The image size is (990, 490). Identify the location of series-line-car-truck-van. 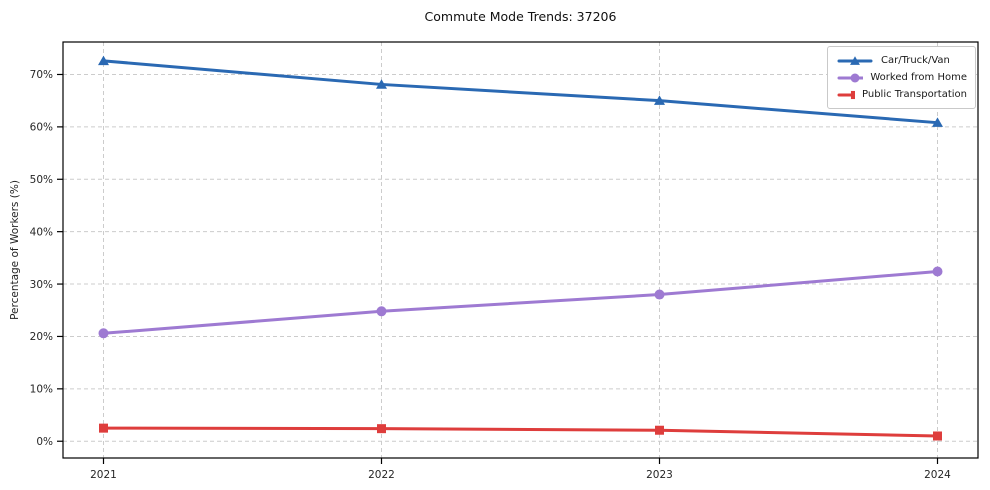
(520, 92).